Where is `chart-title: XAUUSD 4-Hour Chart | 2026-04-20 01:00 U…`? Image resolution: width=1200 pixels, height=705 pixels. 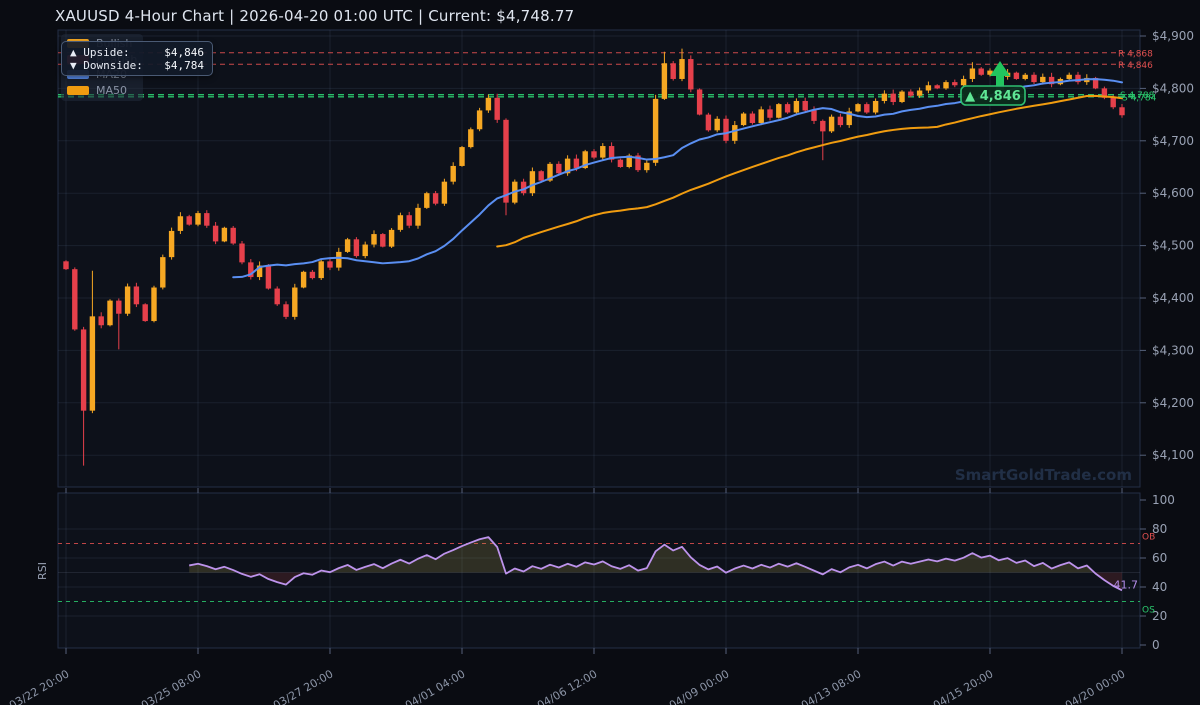 chart-title: XAUUSD 4-Hour Chart | 2026-04-20 01:00 U… is located at coordinates (315, 16).